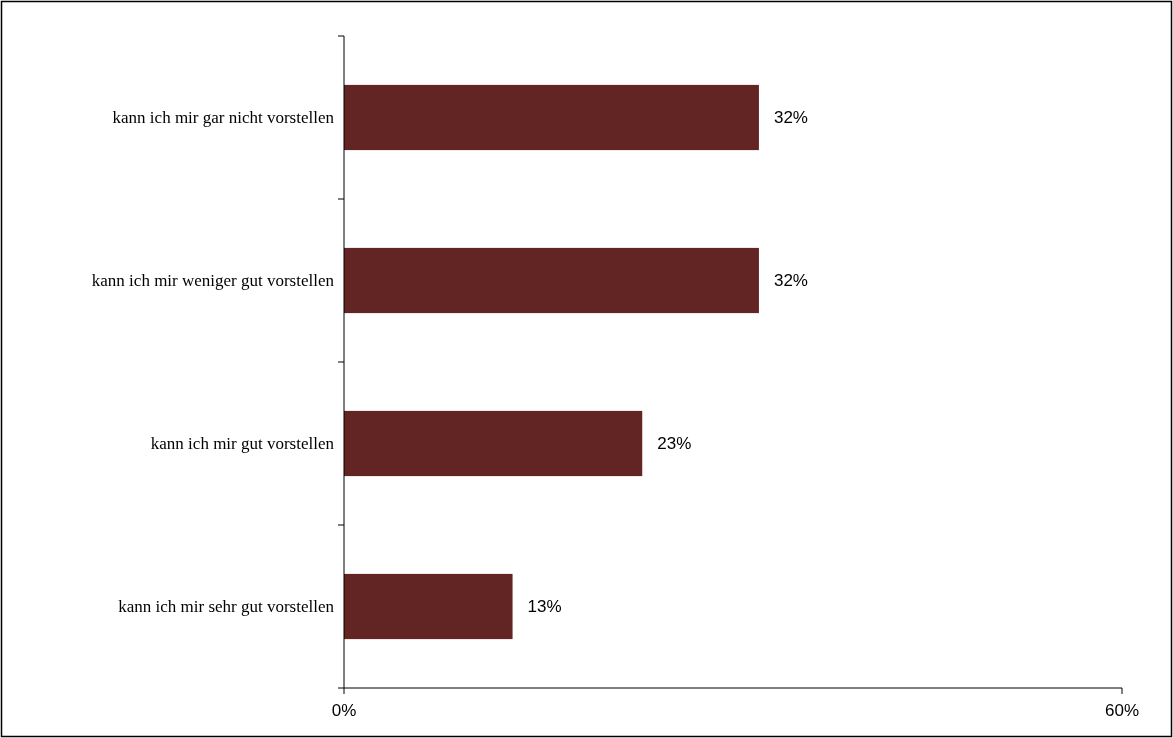  I want to click on y-tick-label: kann ich mir weniger gut vorstellen, so click(213, 281).